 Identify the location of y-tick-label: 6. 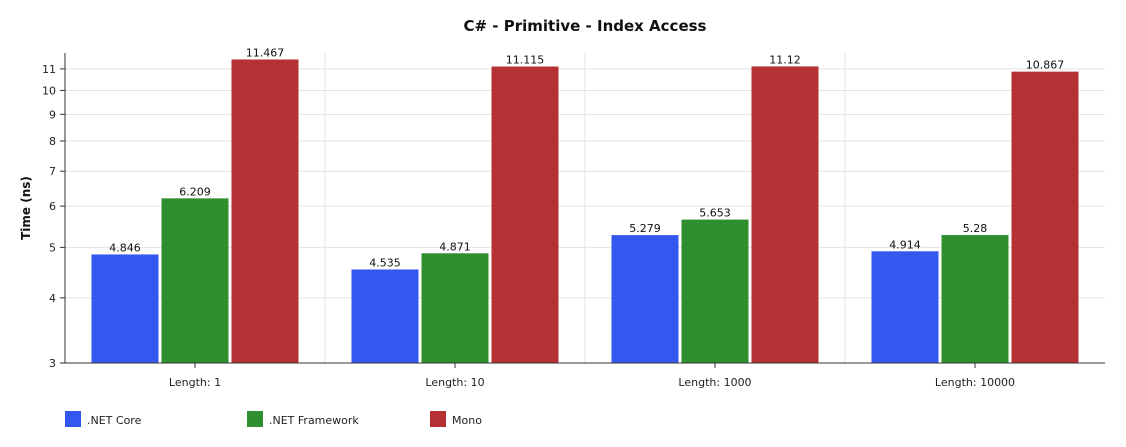
(52, 206).